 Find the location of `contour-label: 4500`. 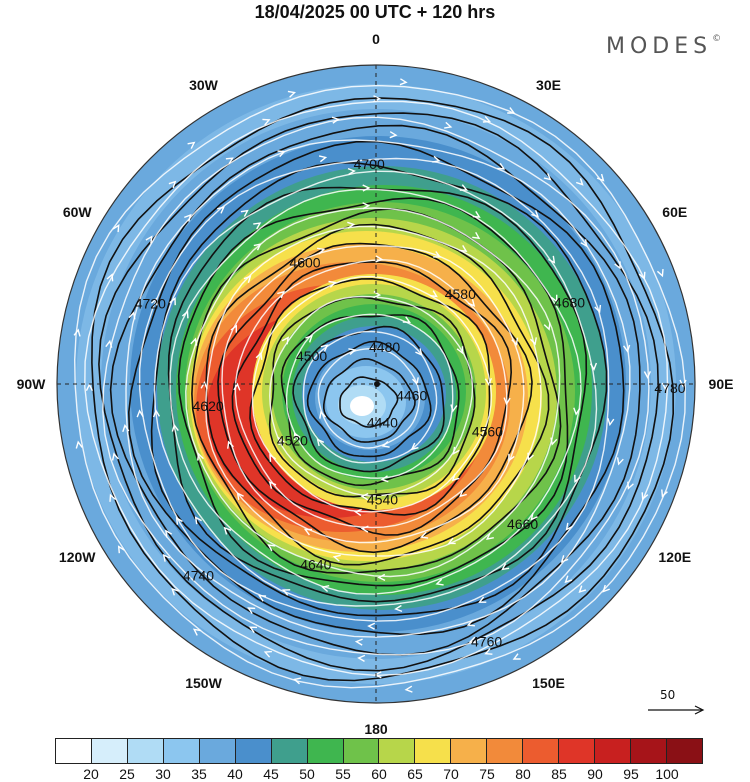

contour-label: 4500 is located at coordinates (311, 356).